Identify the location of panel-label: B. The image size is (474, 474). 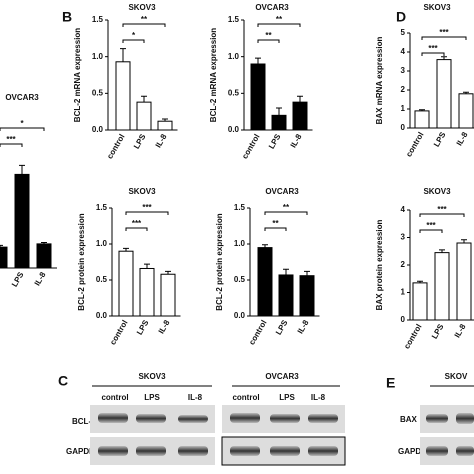
(67, 17).